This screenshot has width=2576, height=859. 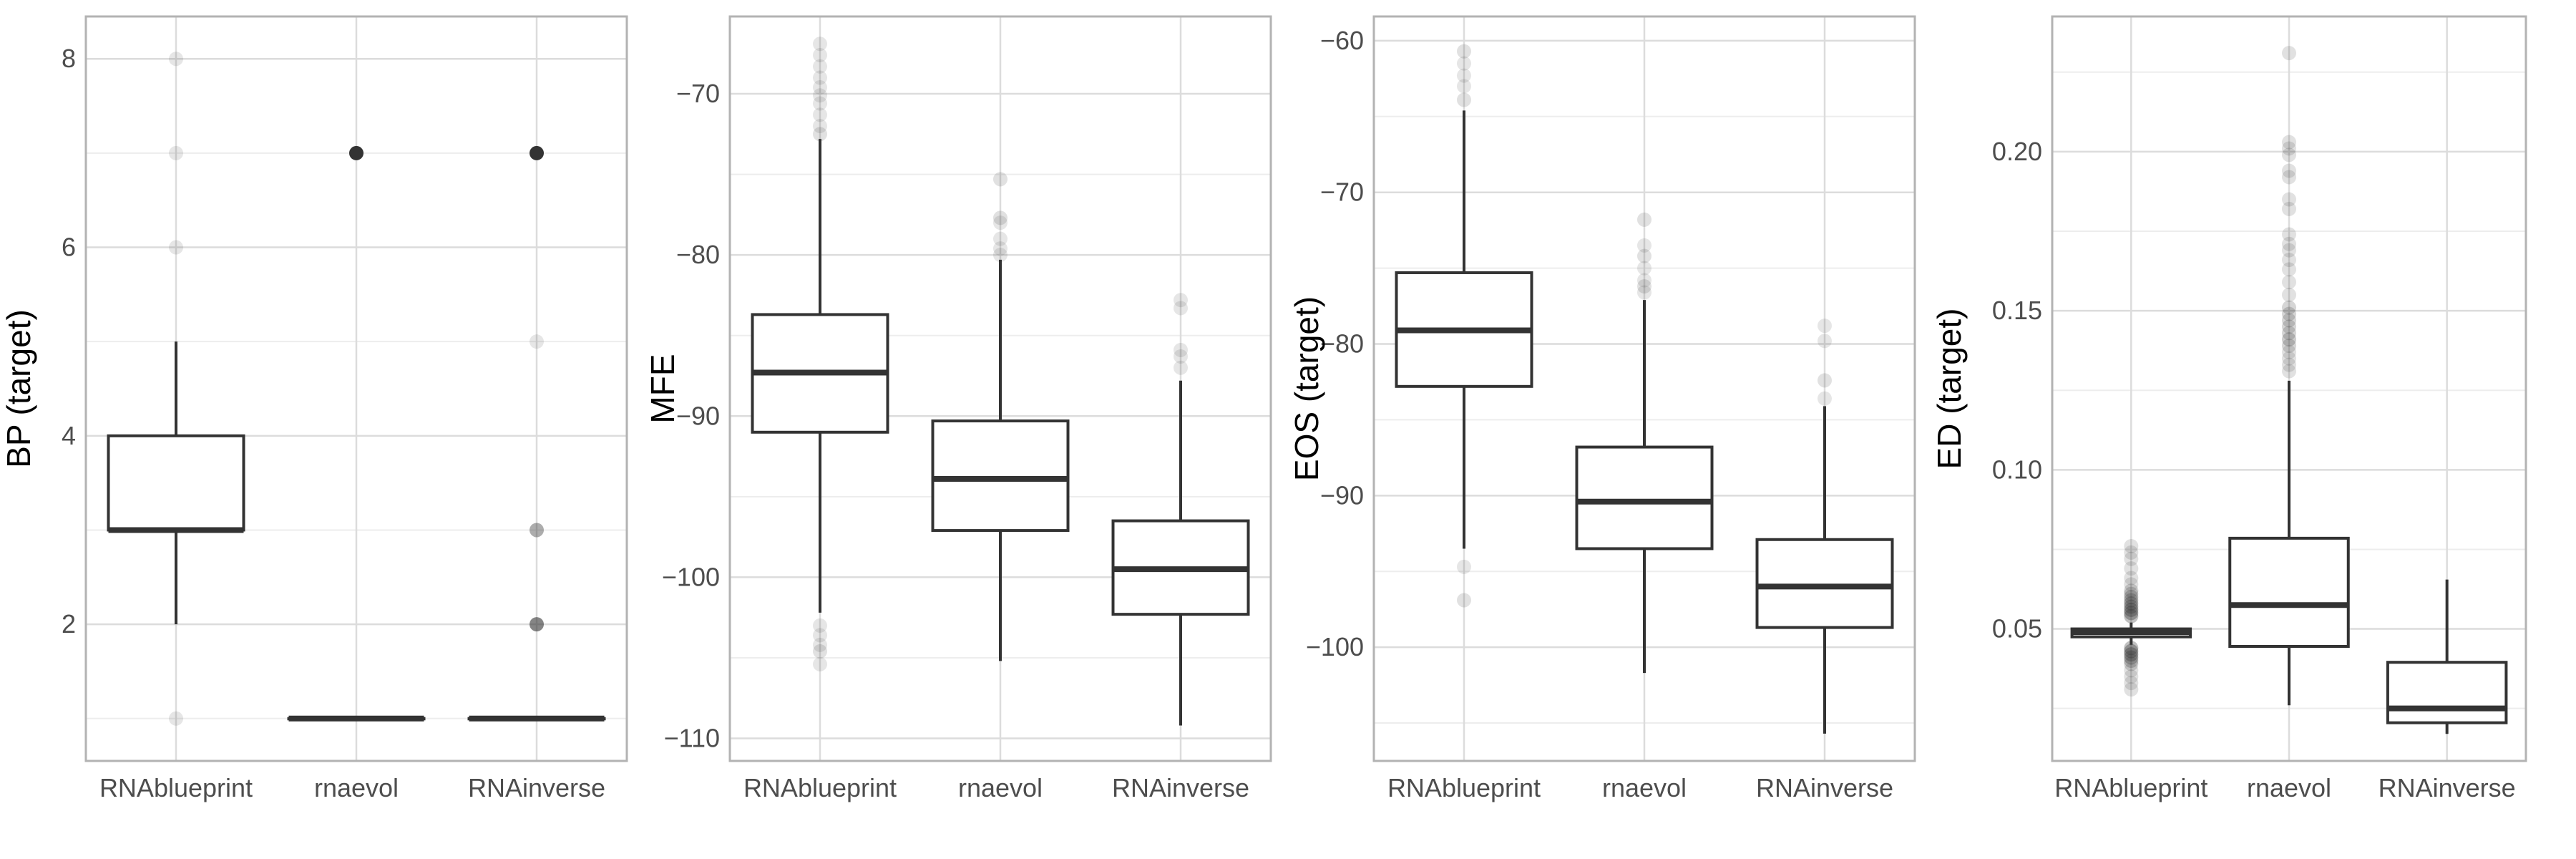 I want to click on y-axis-title: BP (target), so click(x=18, y=388).